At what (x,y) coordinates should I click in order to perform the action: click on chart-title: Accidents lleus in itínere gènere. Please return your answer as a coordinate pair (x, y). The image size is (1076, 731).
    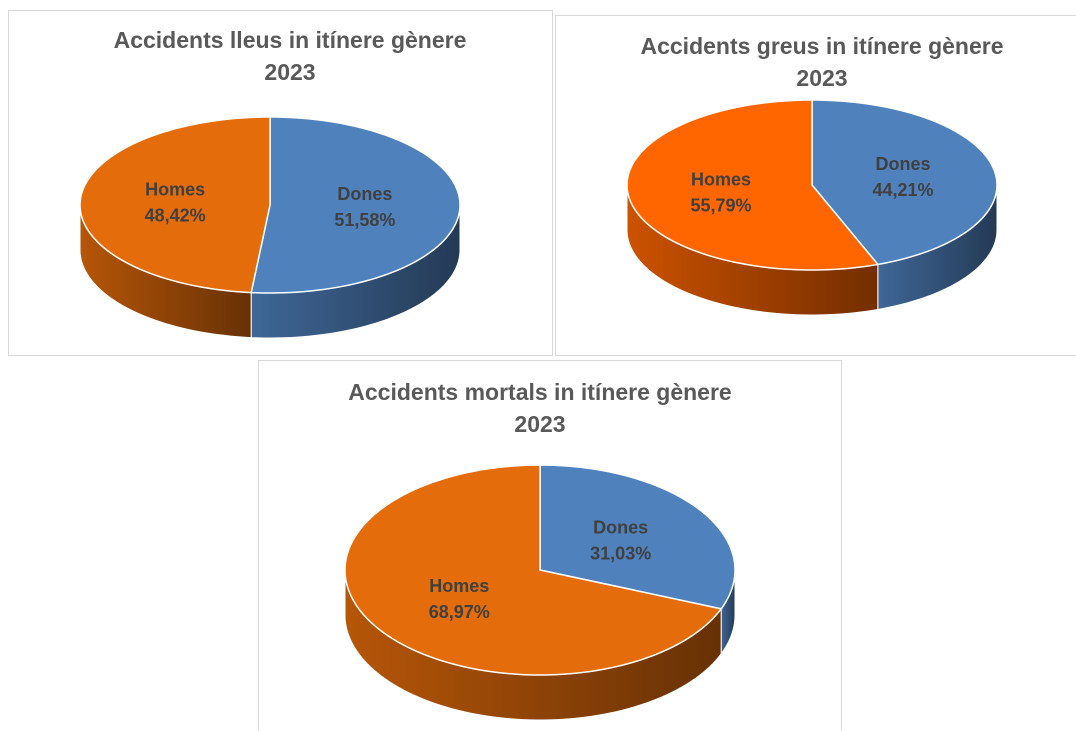
    Looking at the image, I should click on (290, 40).